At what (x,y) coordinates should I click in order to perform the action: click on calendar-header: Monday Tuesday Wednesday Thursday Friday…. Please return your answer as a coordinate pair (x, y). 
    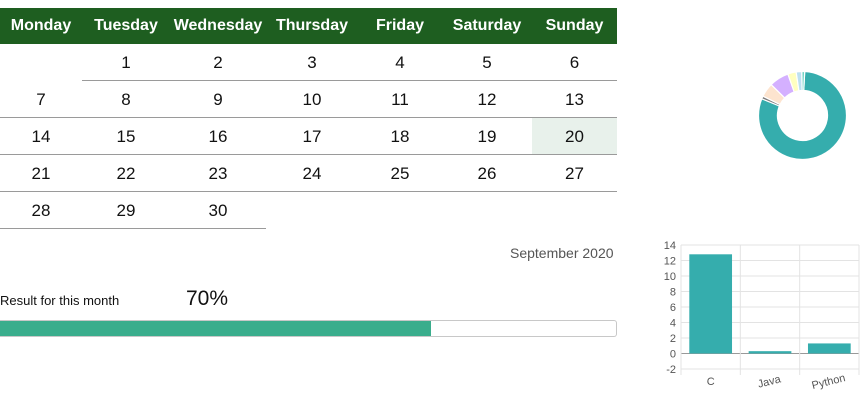
    Looking at the image, I should click on (308, 26).